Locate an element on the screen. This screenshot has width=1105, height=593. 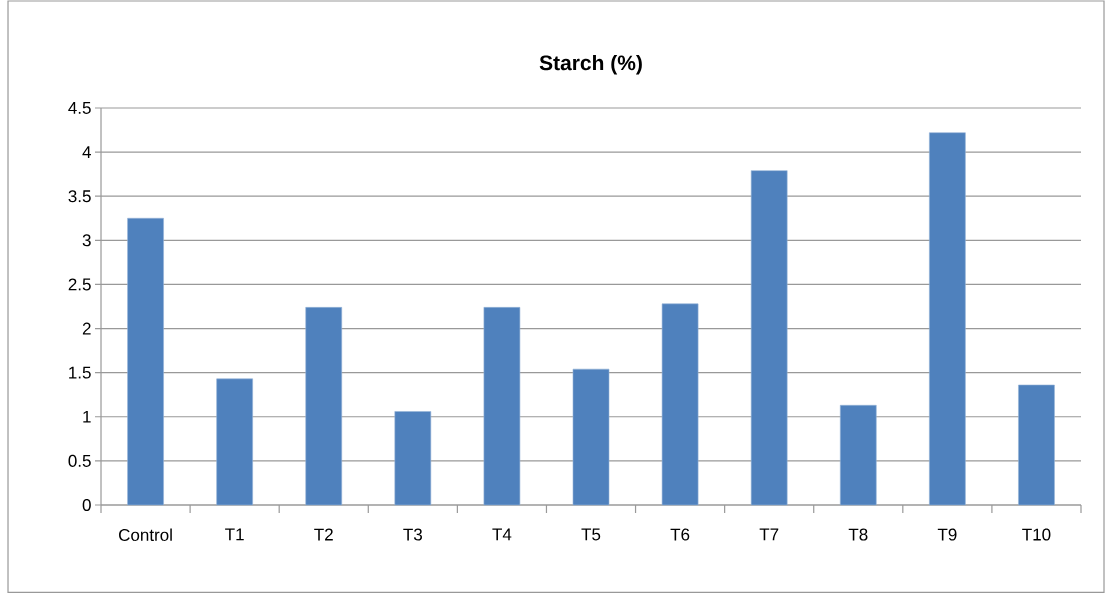
x-tick-label: T10 is located at coordinates (1036, 534).